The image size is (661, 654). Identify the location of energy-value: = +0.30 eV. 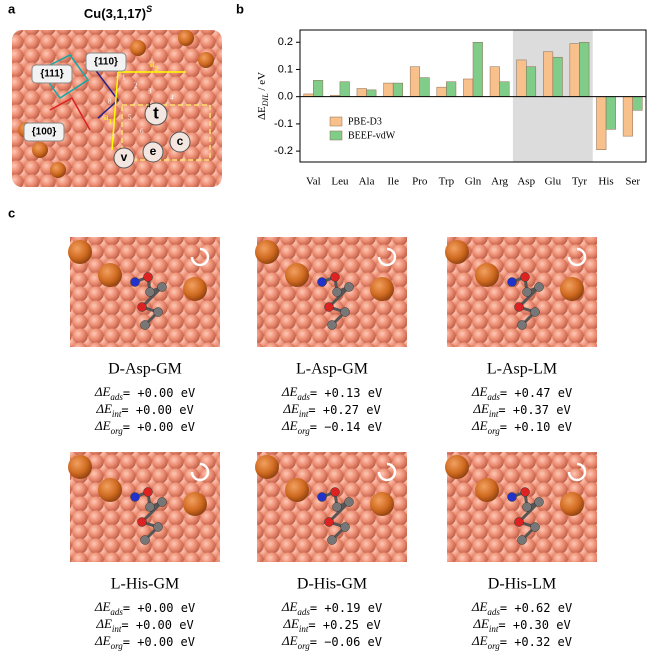
(534, 625).